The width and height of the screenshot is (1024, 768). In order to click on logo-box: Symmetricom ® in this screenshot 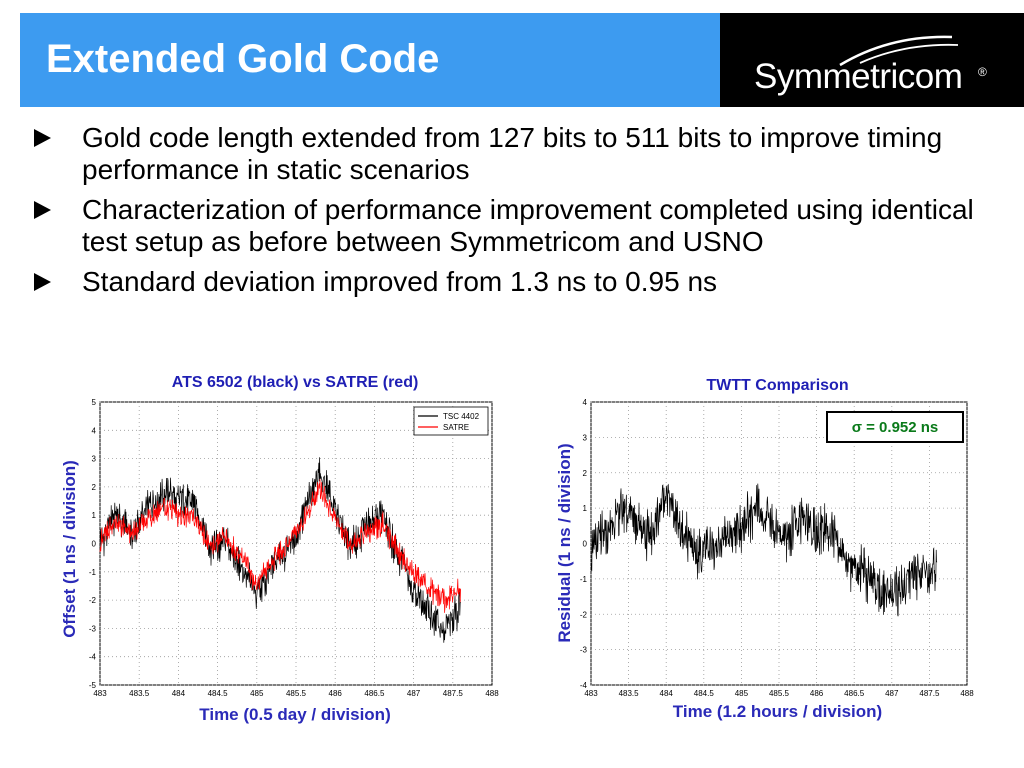, I will do `click(872, 60)`.